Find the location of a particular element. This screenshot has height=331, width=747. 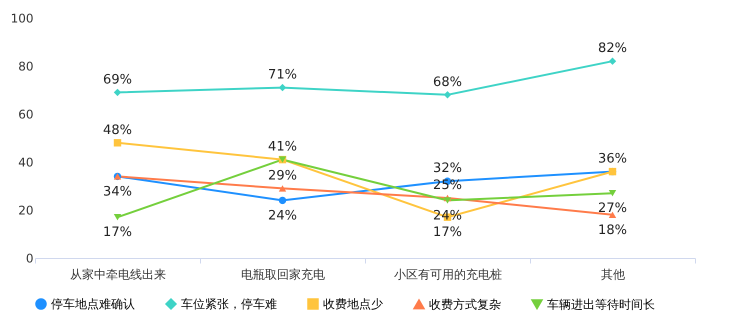

data-label: 68% is located at coordinates (447, 82).